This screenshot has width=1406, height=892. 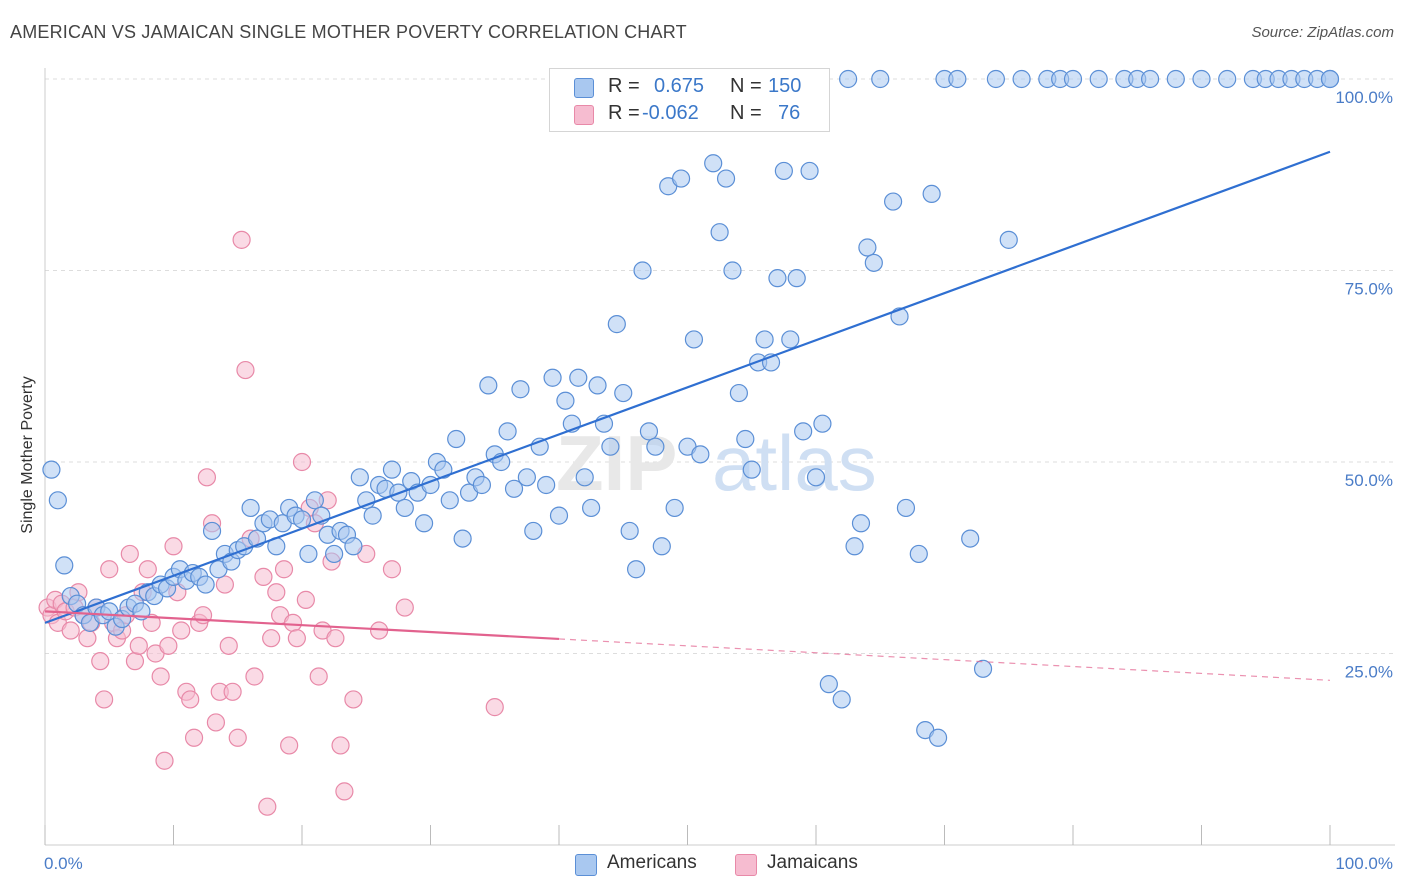 What do you see at coordinates (584, 115) in the screenshot?
I see `jamaicans-swatch` at bounding box center [584, 115].